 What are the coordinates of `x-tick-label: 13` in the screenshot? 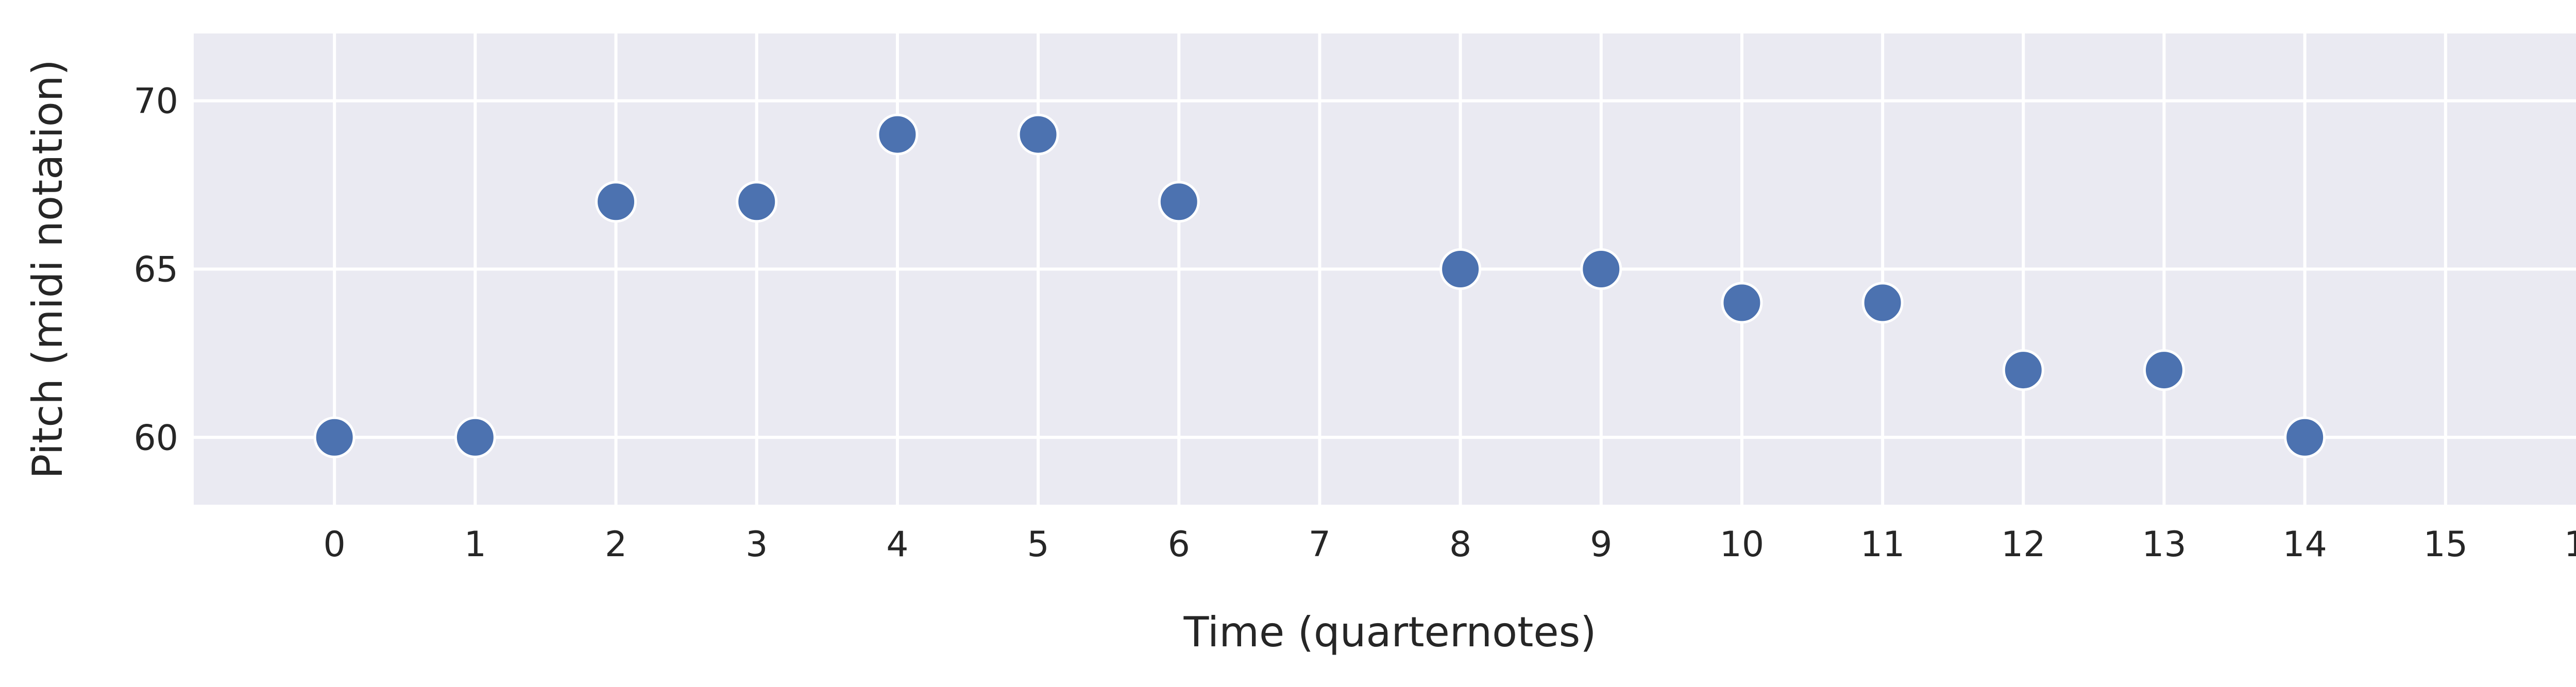 It's located at (2164, 544).